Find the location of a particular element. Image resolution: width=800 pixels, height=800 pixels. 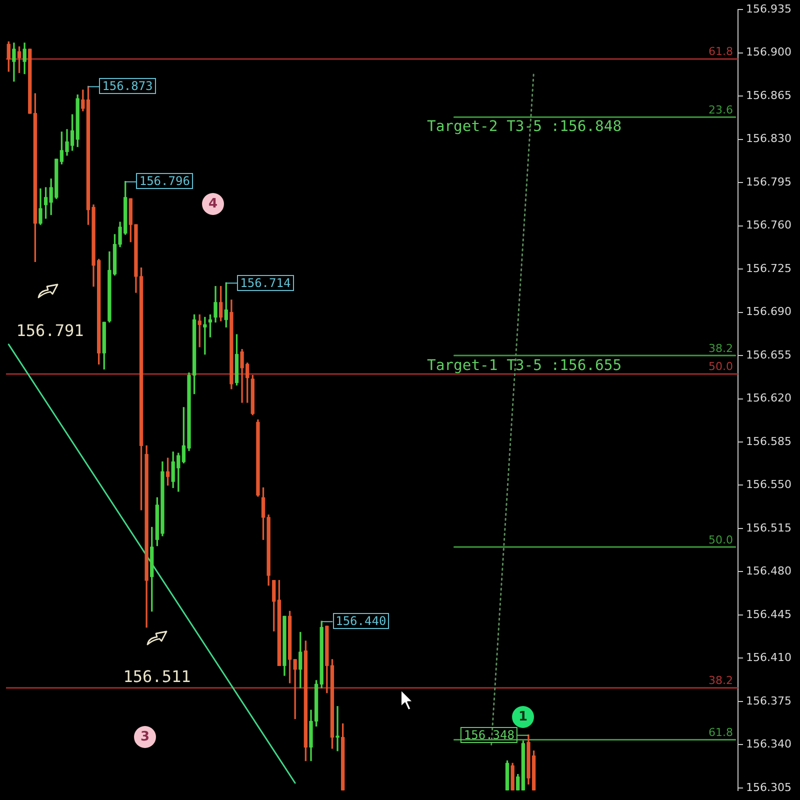

y-tick-label: 156.725 is located at coordinates (769, 268).